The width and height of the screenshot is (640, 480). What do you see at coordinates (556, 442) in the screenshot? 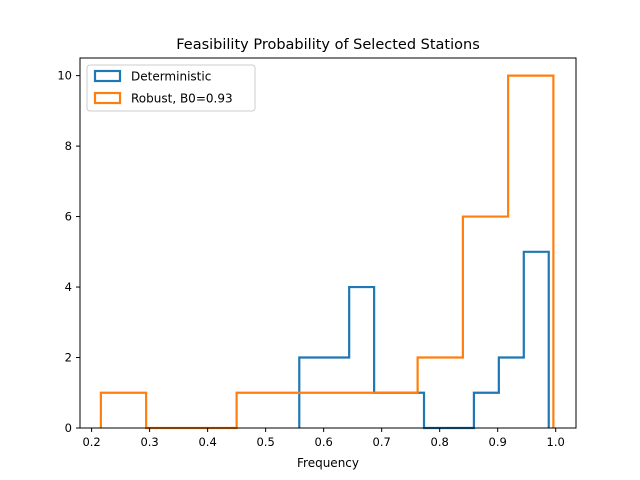
I see `x-tick-label: 1.0` at bounding box center [556, 442].